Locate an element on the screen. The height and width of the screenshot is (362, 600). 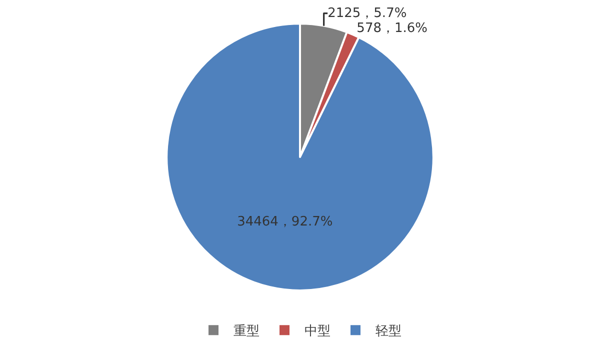
data-label: 34464，92.7% is located at coordinates (285, 222).